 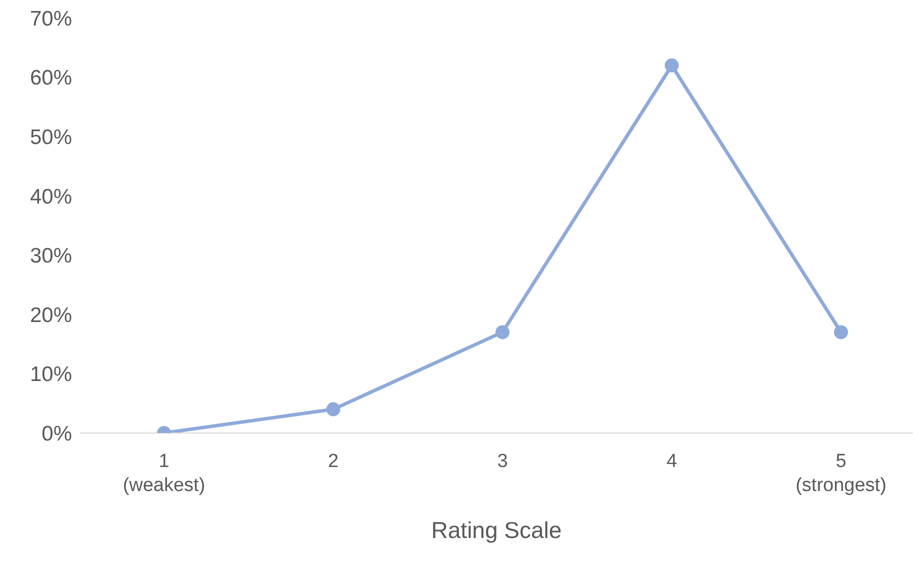 What do you see at coordinates (496, 530) in the screenshot?
I see `x-axis-title: Rating Scale` at bounding box center [496, 530].